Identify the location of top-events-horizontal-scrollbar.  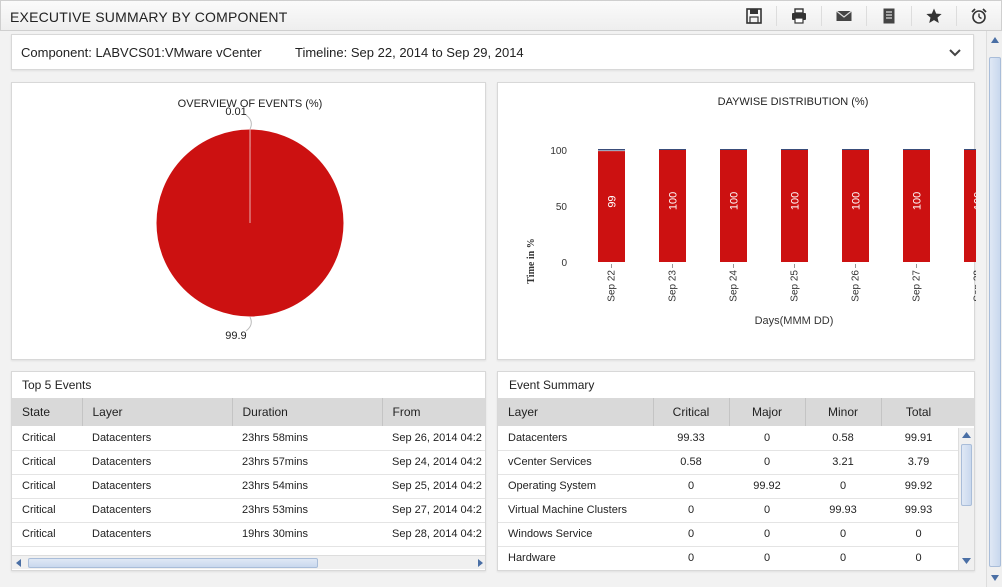
(248, 562).